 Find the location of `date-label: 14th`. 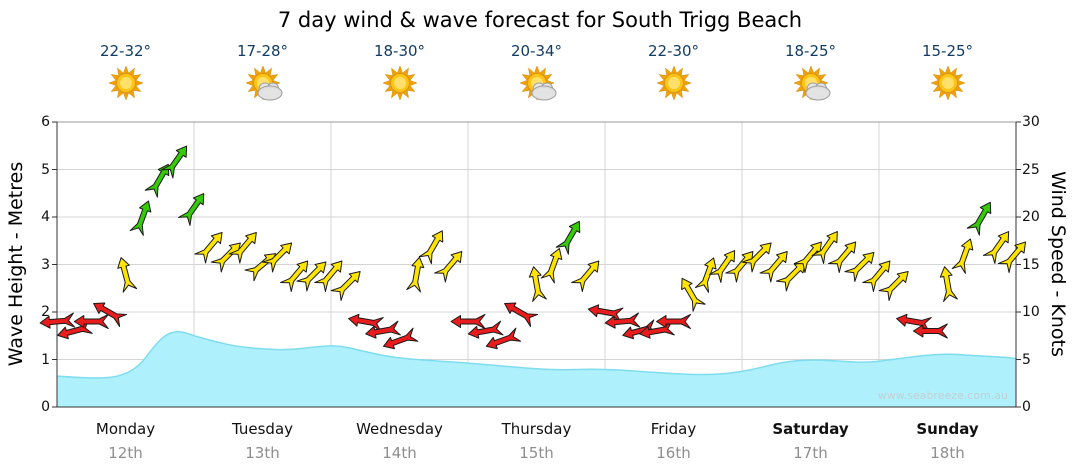

date-label: 14th is located at coordinates (399, 453).